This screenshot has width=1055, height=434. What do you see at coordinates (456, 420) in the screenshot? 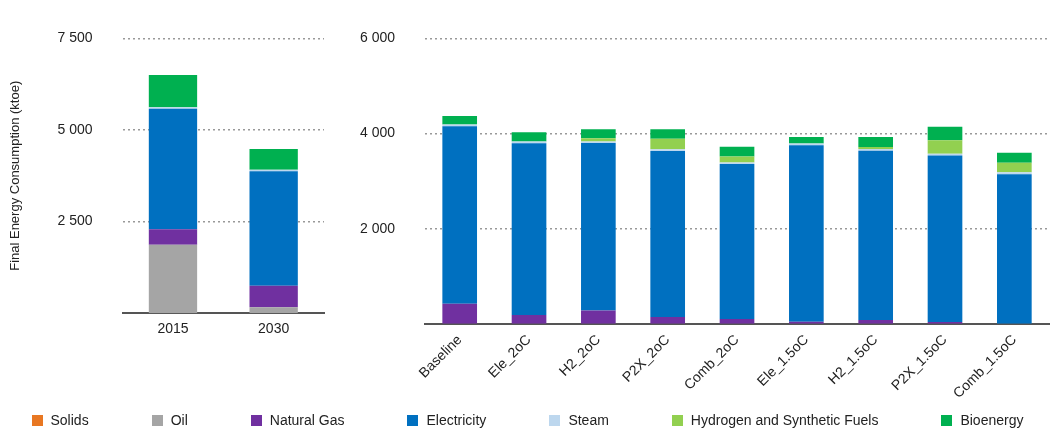
I see `legend-label: Electricity` at bounding box center [456, 420].